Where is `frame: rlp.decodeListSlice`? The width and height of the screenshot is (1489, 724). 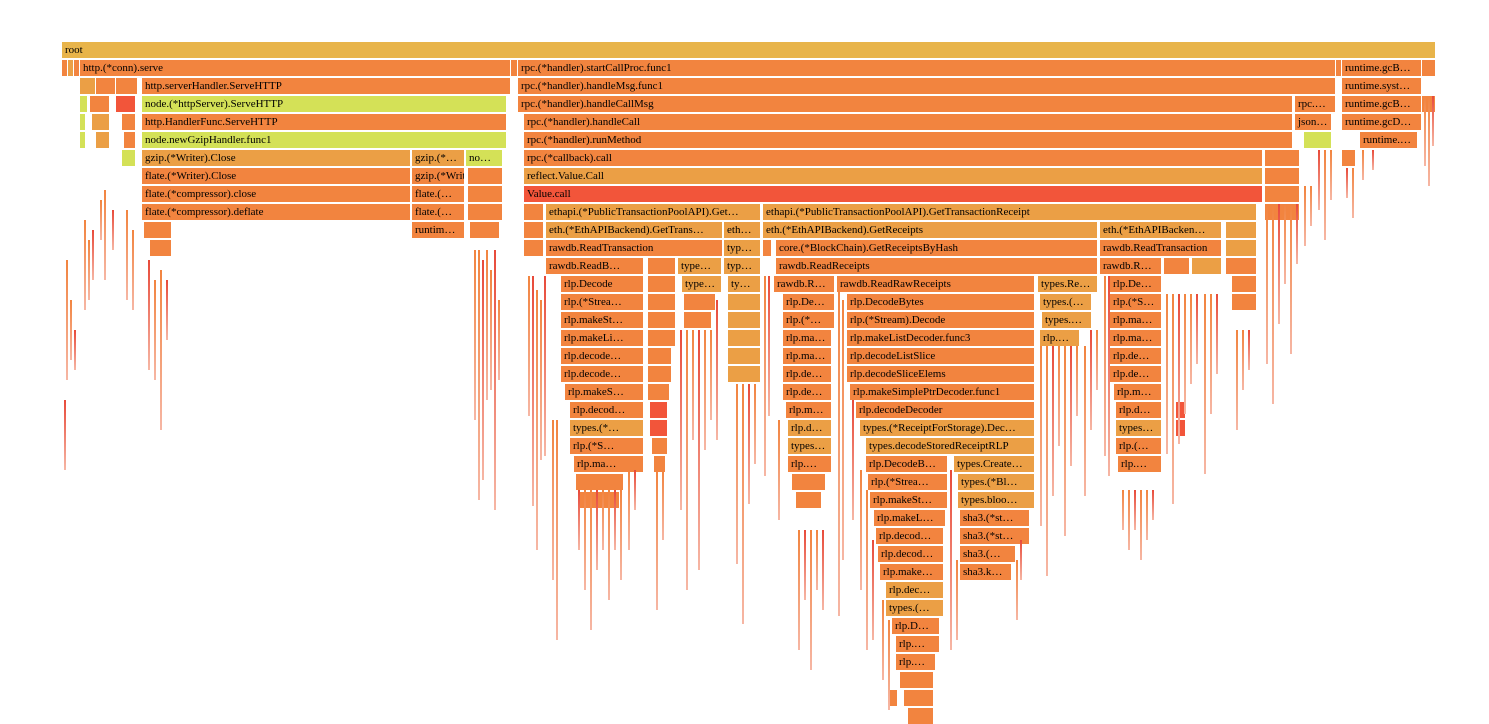
frame: rlp.decodeListSlice is located at coordinates (941, 356).